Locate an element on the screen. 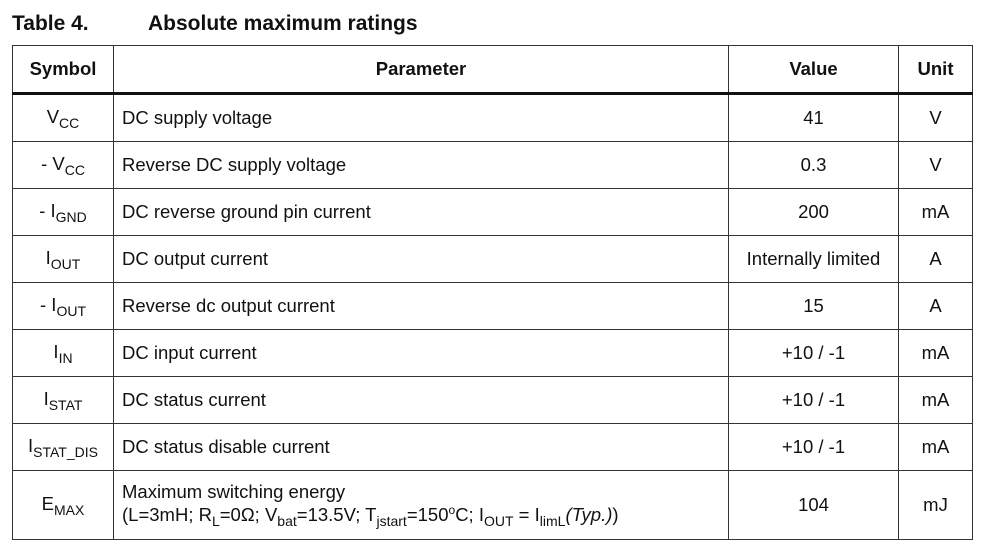 The height and width of the screenshot is (549, 990). parameter-cell: DC output current is located at coordinates (421, 259).